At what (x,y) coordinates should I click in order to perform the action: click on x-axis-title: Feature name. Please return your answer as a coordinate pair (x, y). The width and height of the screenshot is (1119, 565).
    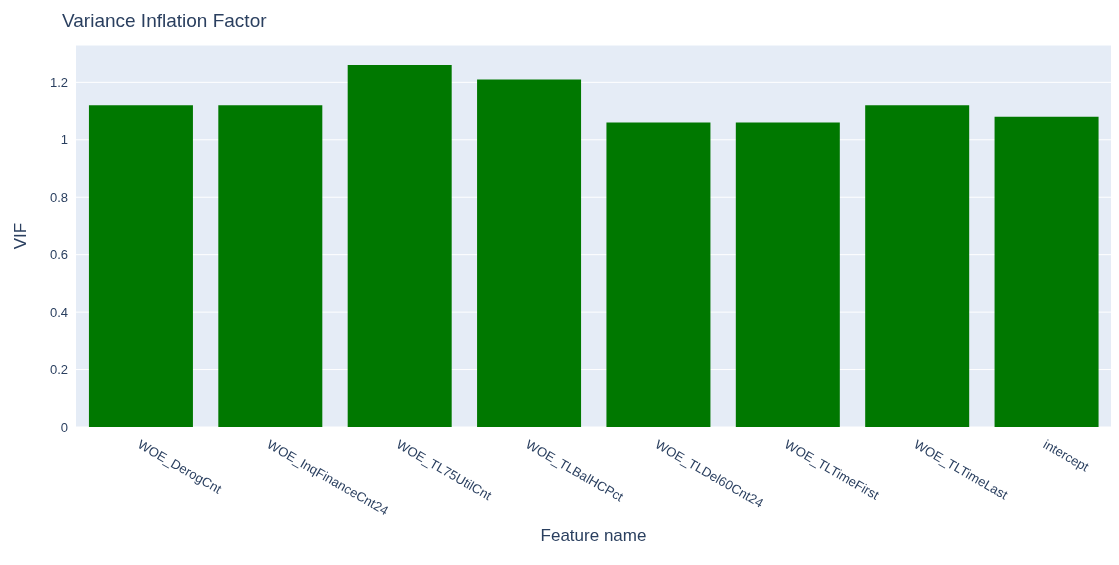
    Looking at the image, I should click on (593, 535).